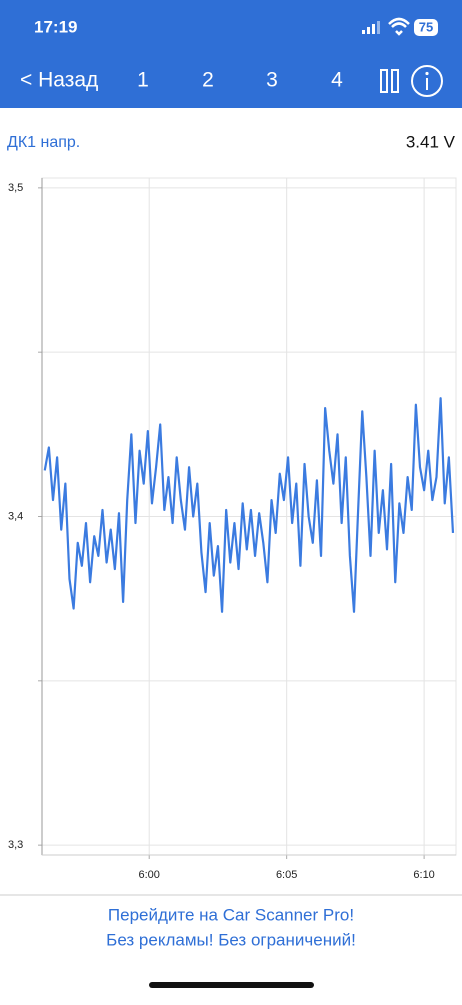 The height and width of the screenshot is (1005, 462). Describe the element at coordinates (231, 985) in the screenshot. I see `home-indicator` at that location.